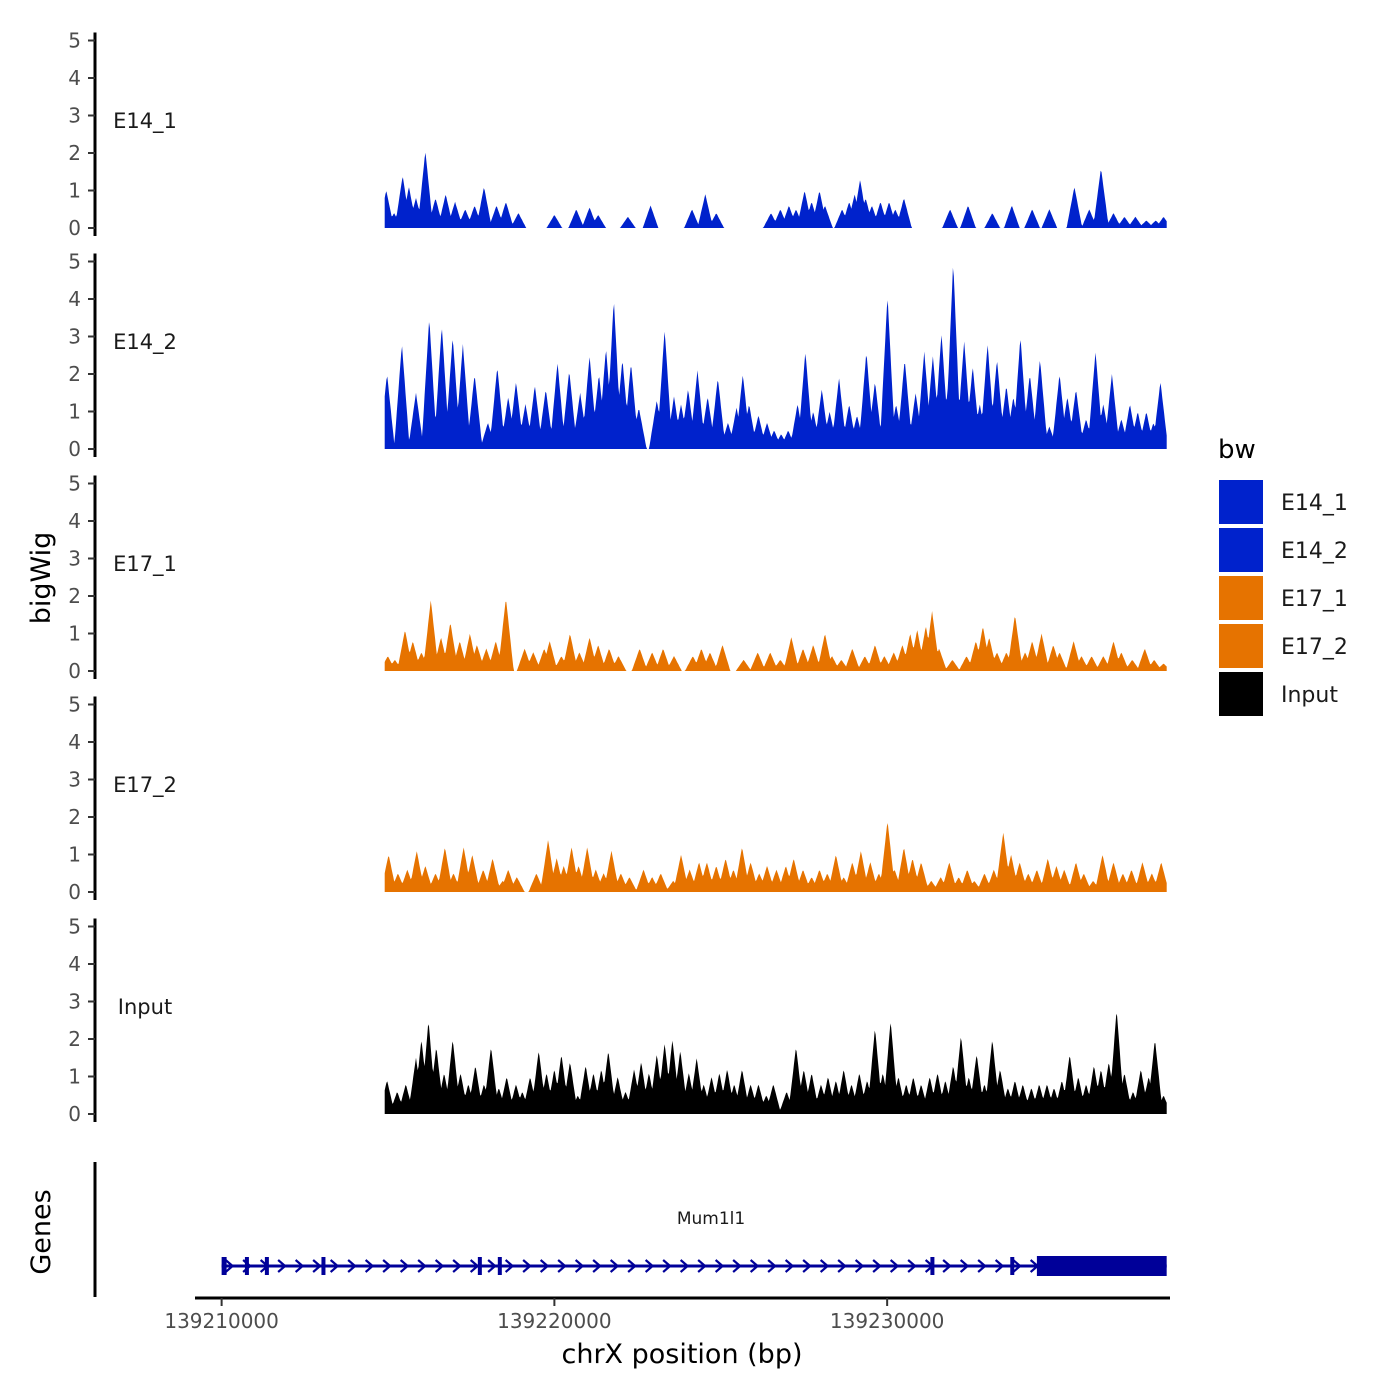 The image size is (1400, 1400). What do you see at coordinates (775, 1063) in the screenshot?
I see `coverage-area-Input` at bounding box center [775, 1063].